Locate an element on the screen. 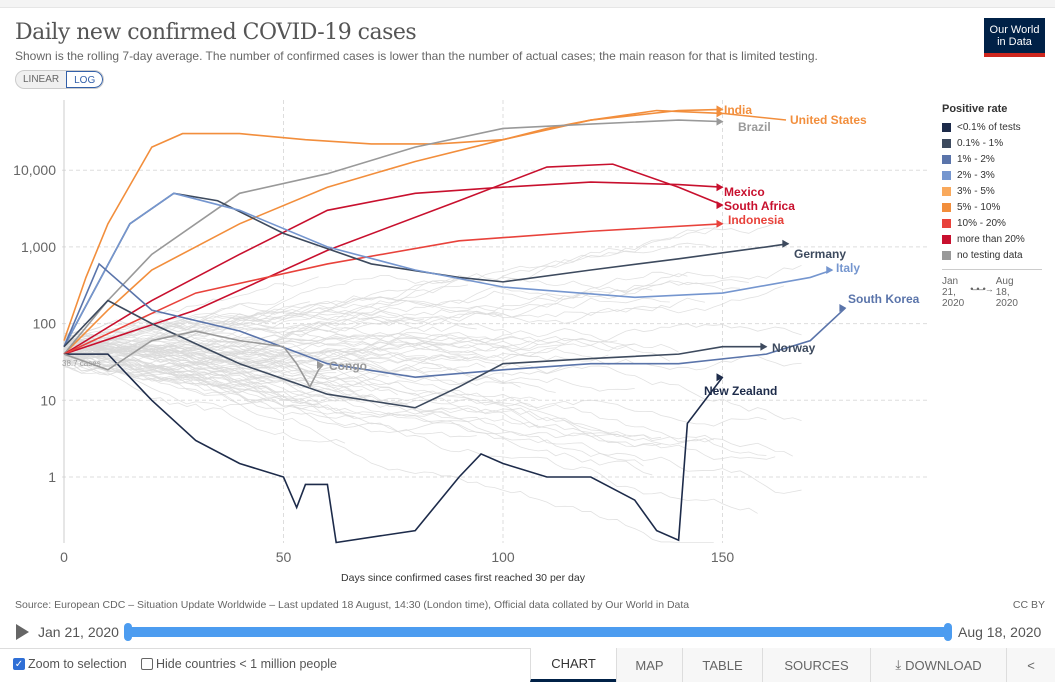  share-button: < is located at coordinates (1030, 665).